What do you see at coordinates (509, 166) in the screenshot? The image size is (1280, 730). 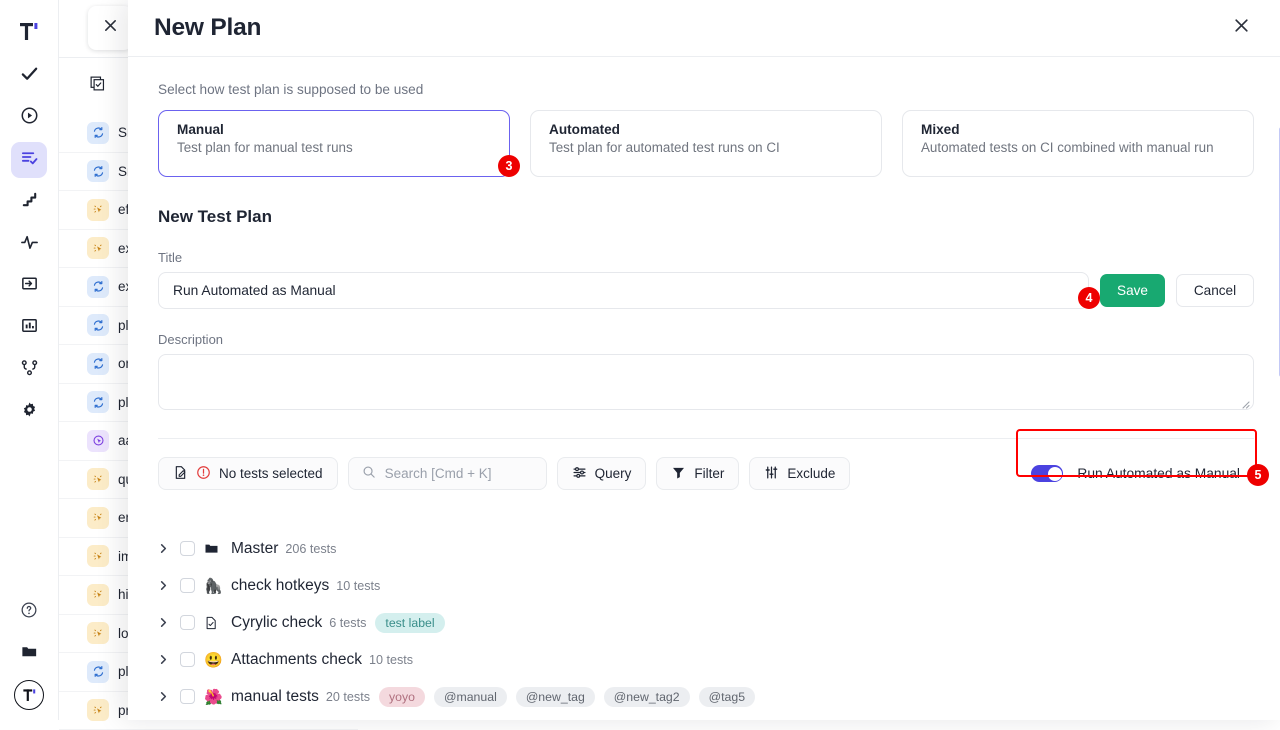 I see `step-badge-3: 3` at bounding box center [509, 166].